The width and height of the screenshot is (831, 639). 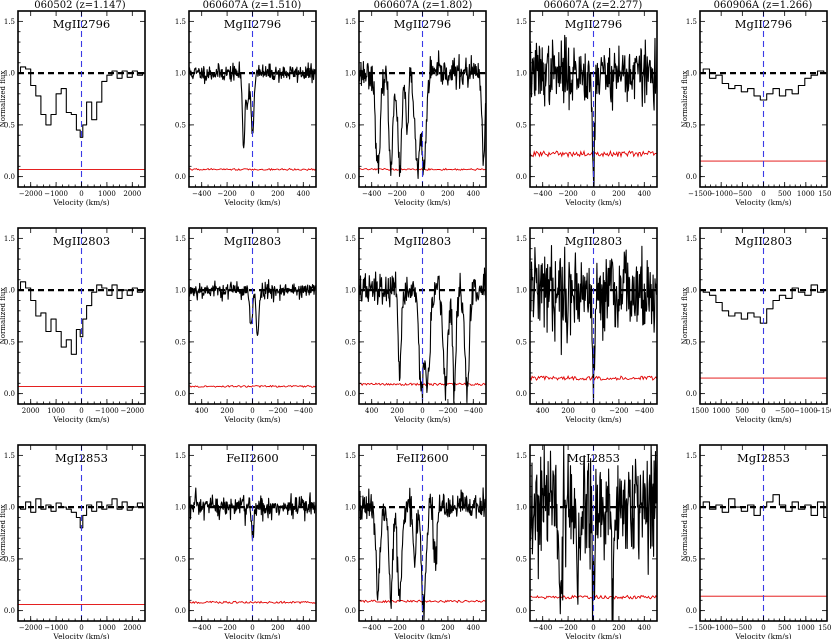 What do you see at coordinates (594, 241) in the screenshot?
I see `transition-label: MgII2803` at bounding box center [594, 241].